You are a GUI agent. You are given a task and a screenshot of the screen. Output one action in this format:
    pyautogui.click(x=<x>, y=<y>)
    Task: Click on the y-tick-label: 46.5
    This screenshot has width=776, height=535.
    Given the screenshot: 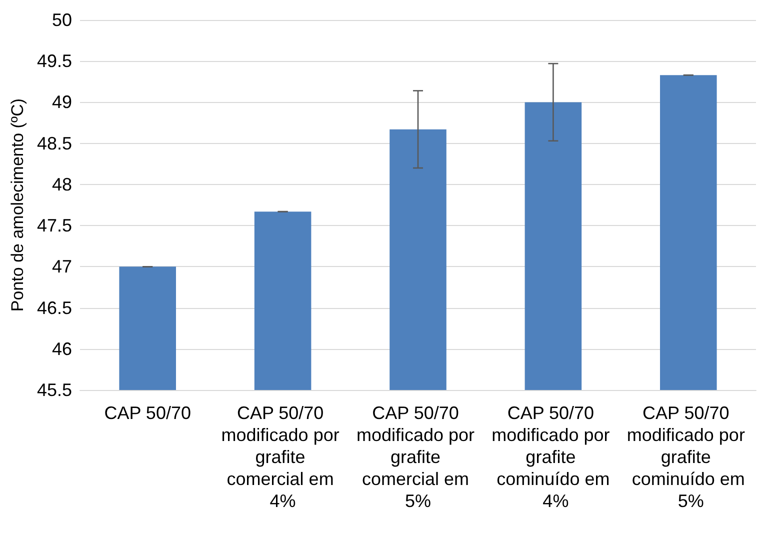 What is the action you would take?
    pyautogui.click(x=54, y=308)
    